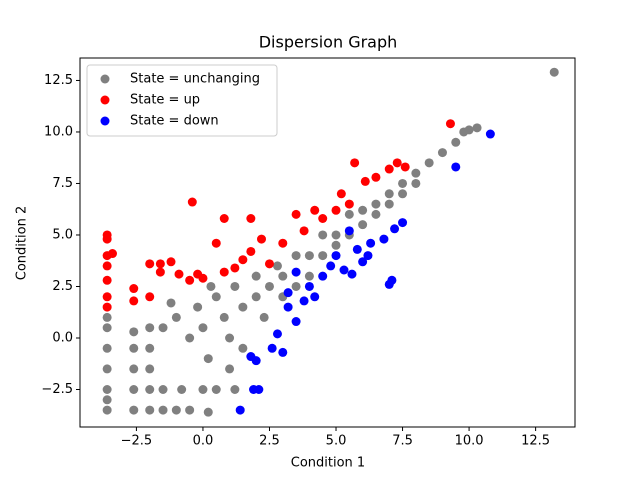 This screenshot has height=480, width=640. What do you see at coordinates (402, 441) in the screenshot?
I see `x-tick-label: 7.5` at bounding box center [402, 441].